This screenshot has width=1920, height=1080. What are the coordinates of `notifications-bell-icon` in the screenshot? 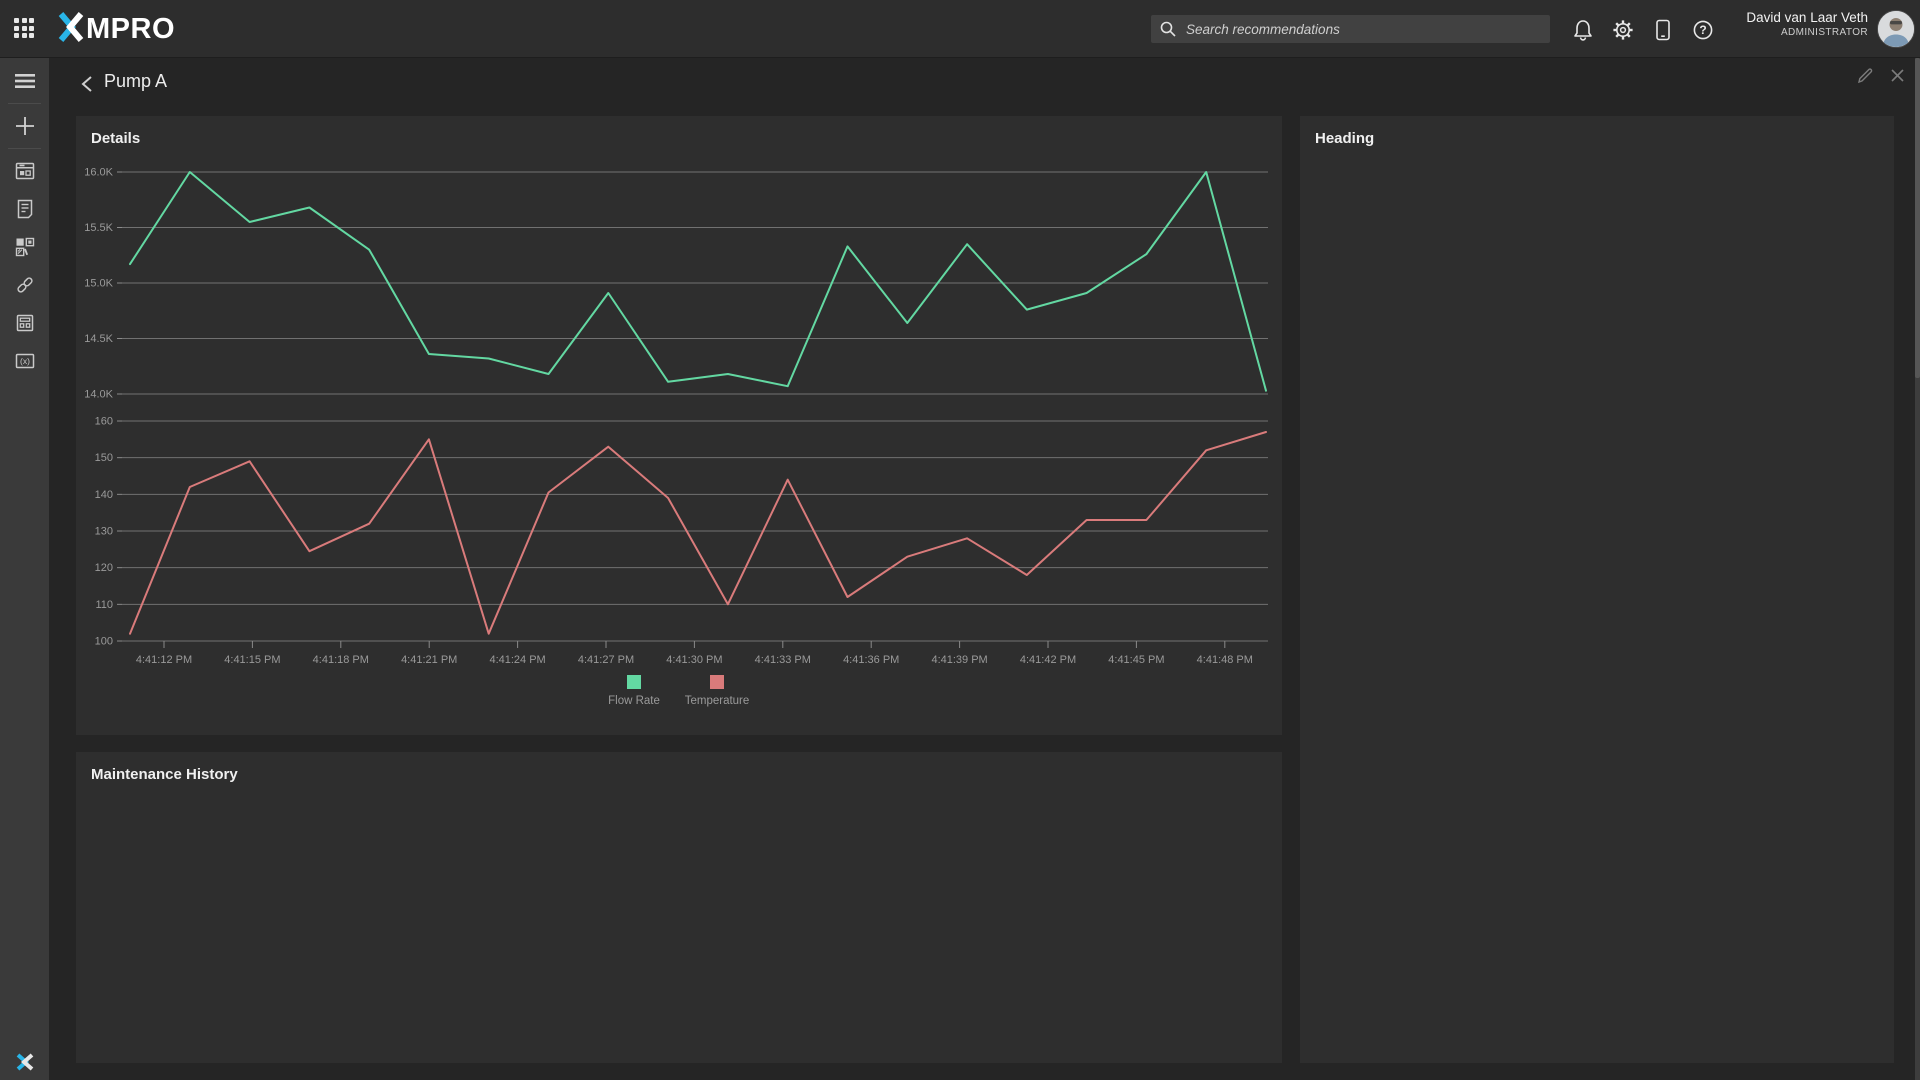 It's located at (1583, 30).